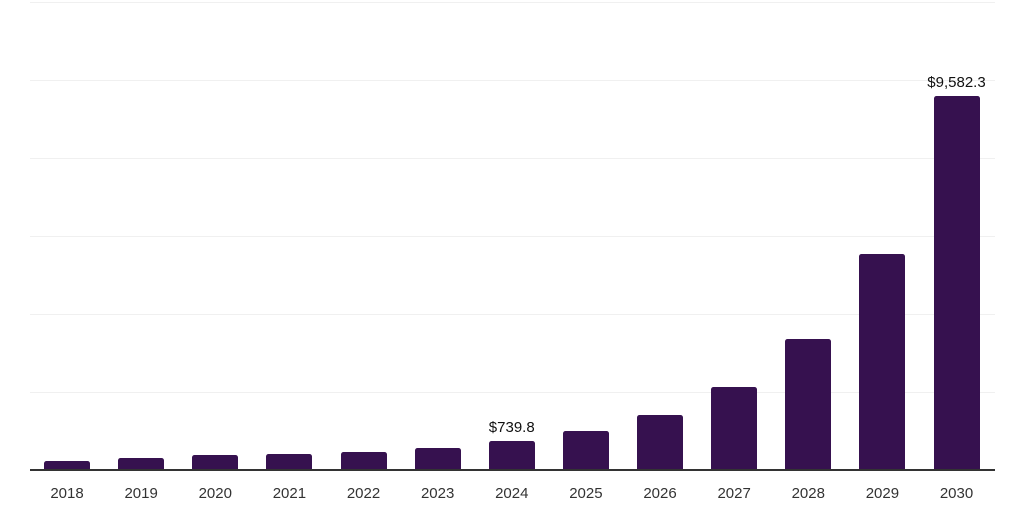 Image resolution: width=1024 pixels, height=512 pixels. What do you see at coordinates (363, 493) in the screenshot?
I see `x-tick-2022: 2022` at bounding box center [363, 493].